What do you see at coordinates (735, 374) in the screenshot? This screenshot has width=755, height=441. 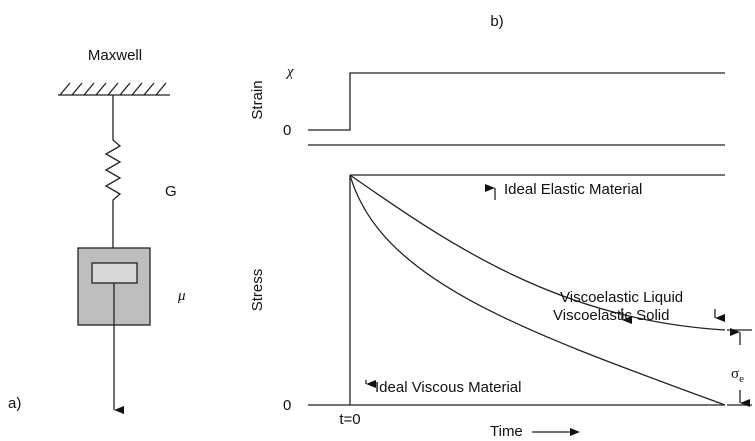 I see `sigma-symbol: σ` at bounding box center [735, 374].